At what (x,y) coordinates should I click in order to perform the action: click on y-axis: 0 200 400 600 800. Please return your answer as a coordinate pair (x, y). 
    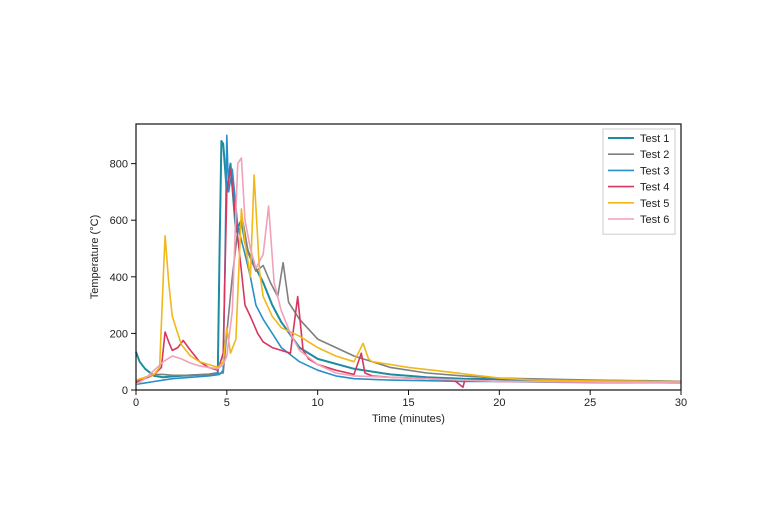
    Looking at the image, I should click on (123, 278).